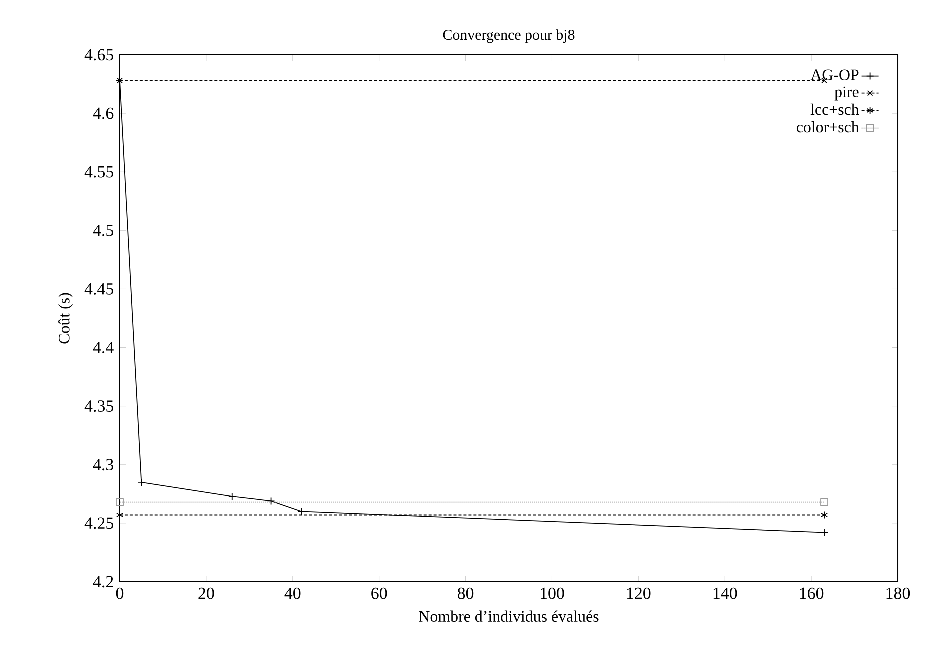 The width and height of the screenshot is (941, 653). I want to click on y-tick-label: 4.3, so click(103, 465).